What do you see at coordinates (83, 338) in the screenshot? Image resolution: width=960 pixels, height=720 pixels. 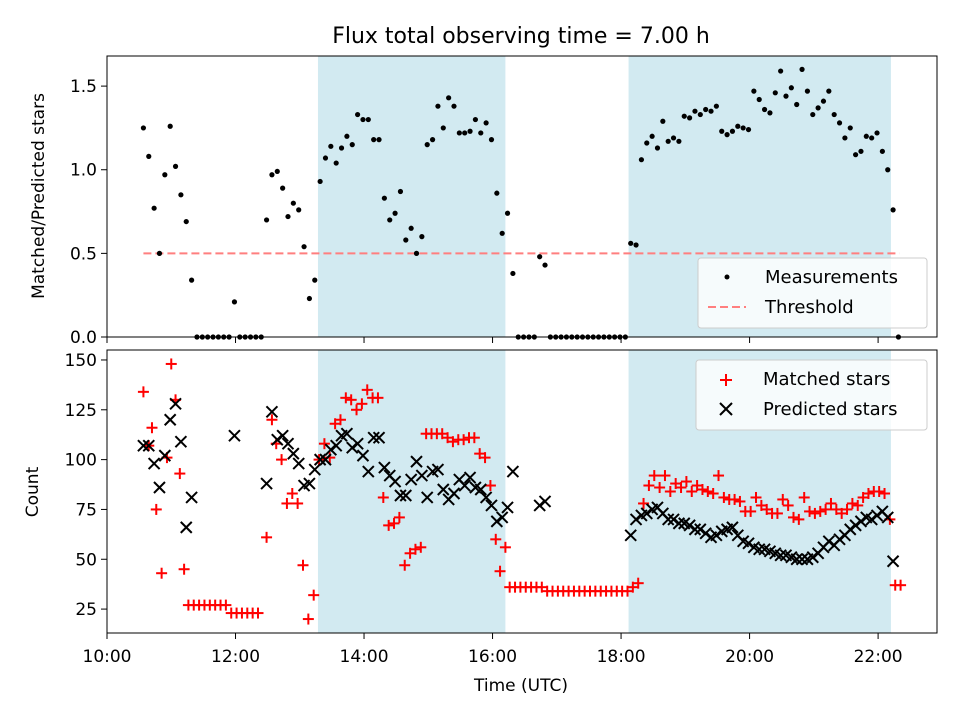 I see `y-tick-label: 0.0` at bounding box center [83, 338].